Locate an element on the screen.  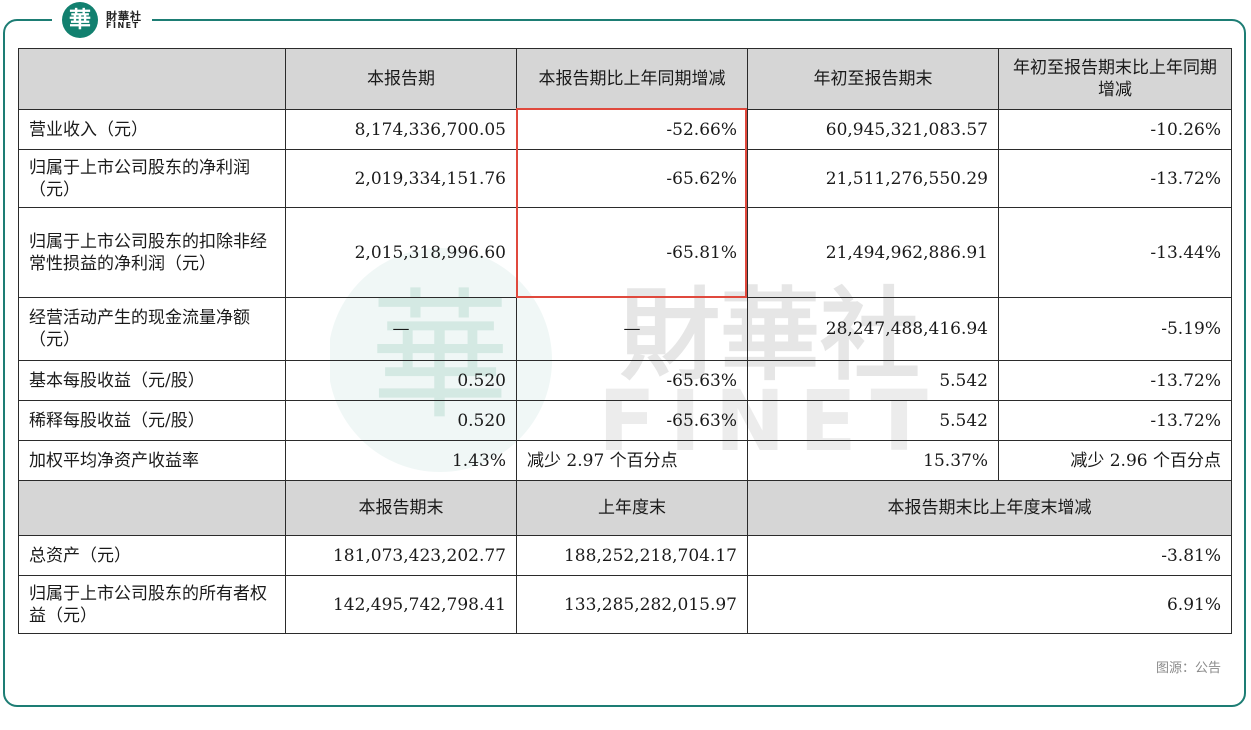
header-row-1: 本报告期 本报告期比上年同期增减 年初至报告期末 年初至报告期末比上年同期增减 is located at coordinates (625, 79).